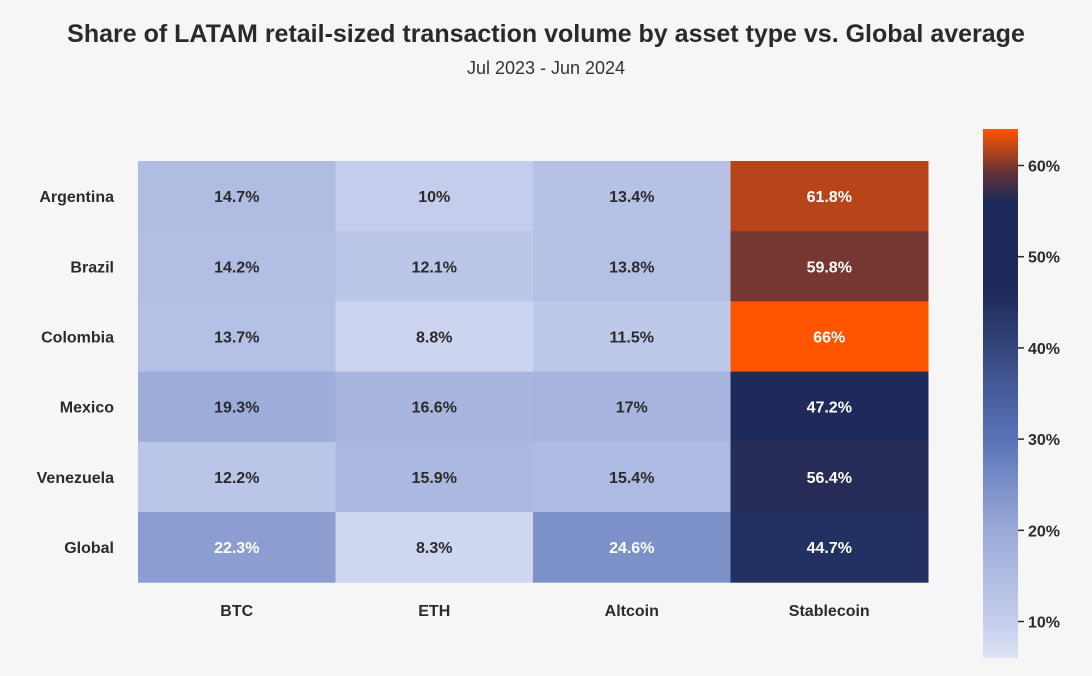 The image size is (1092, 676). Describe the element at coordinates (1044, 531) in the screenshot. I see `colorbar-tick-label: 20%` at that location.